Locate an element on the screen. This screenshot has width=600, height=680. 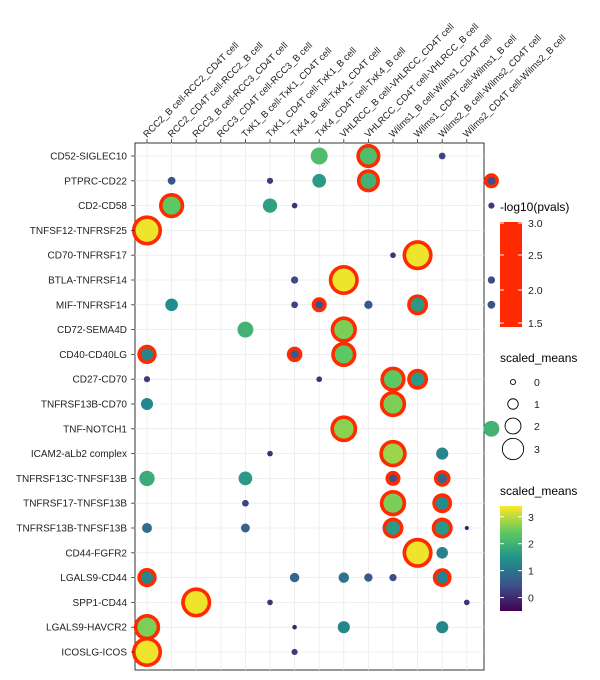
legend-color: scaled_means 3 2 1 0 is located at coordinates (538, 547).